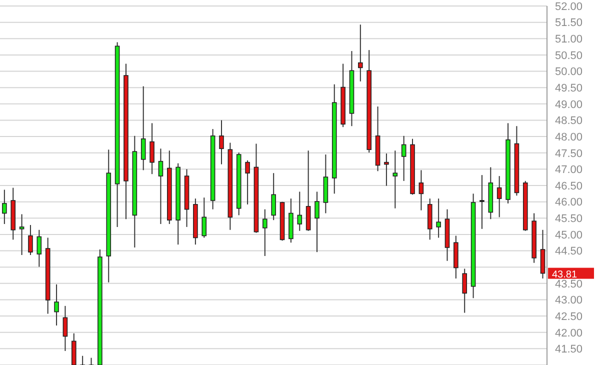 The image size is (609, 365). Describe the element at coordinates (569, 88) in the screenshot. I see `y-tick-label: 49.50` at that location.